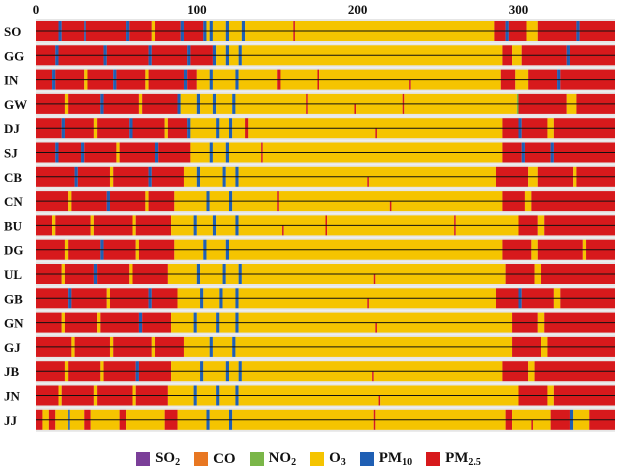 This screenshot has height=474, width=617. Describe the element at coordinates (15, 104) in the screenshot. I see `row-label-gw: GW` at that location.